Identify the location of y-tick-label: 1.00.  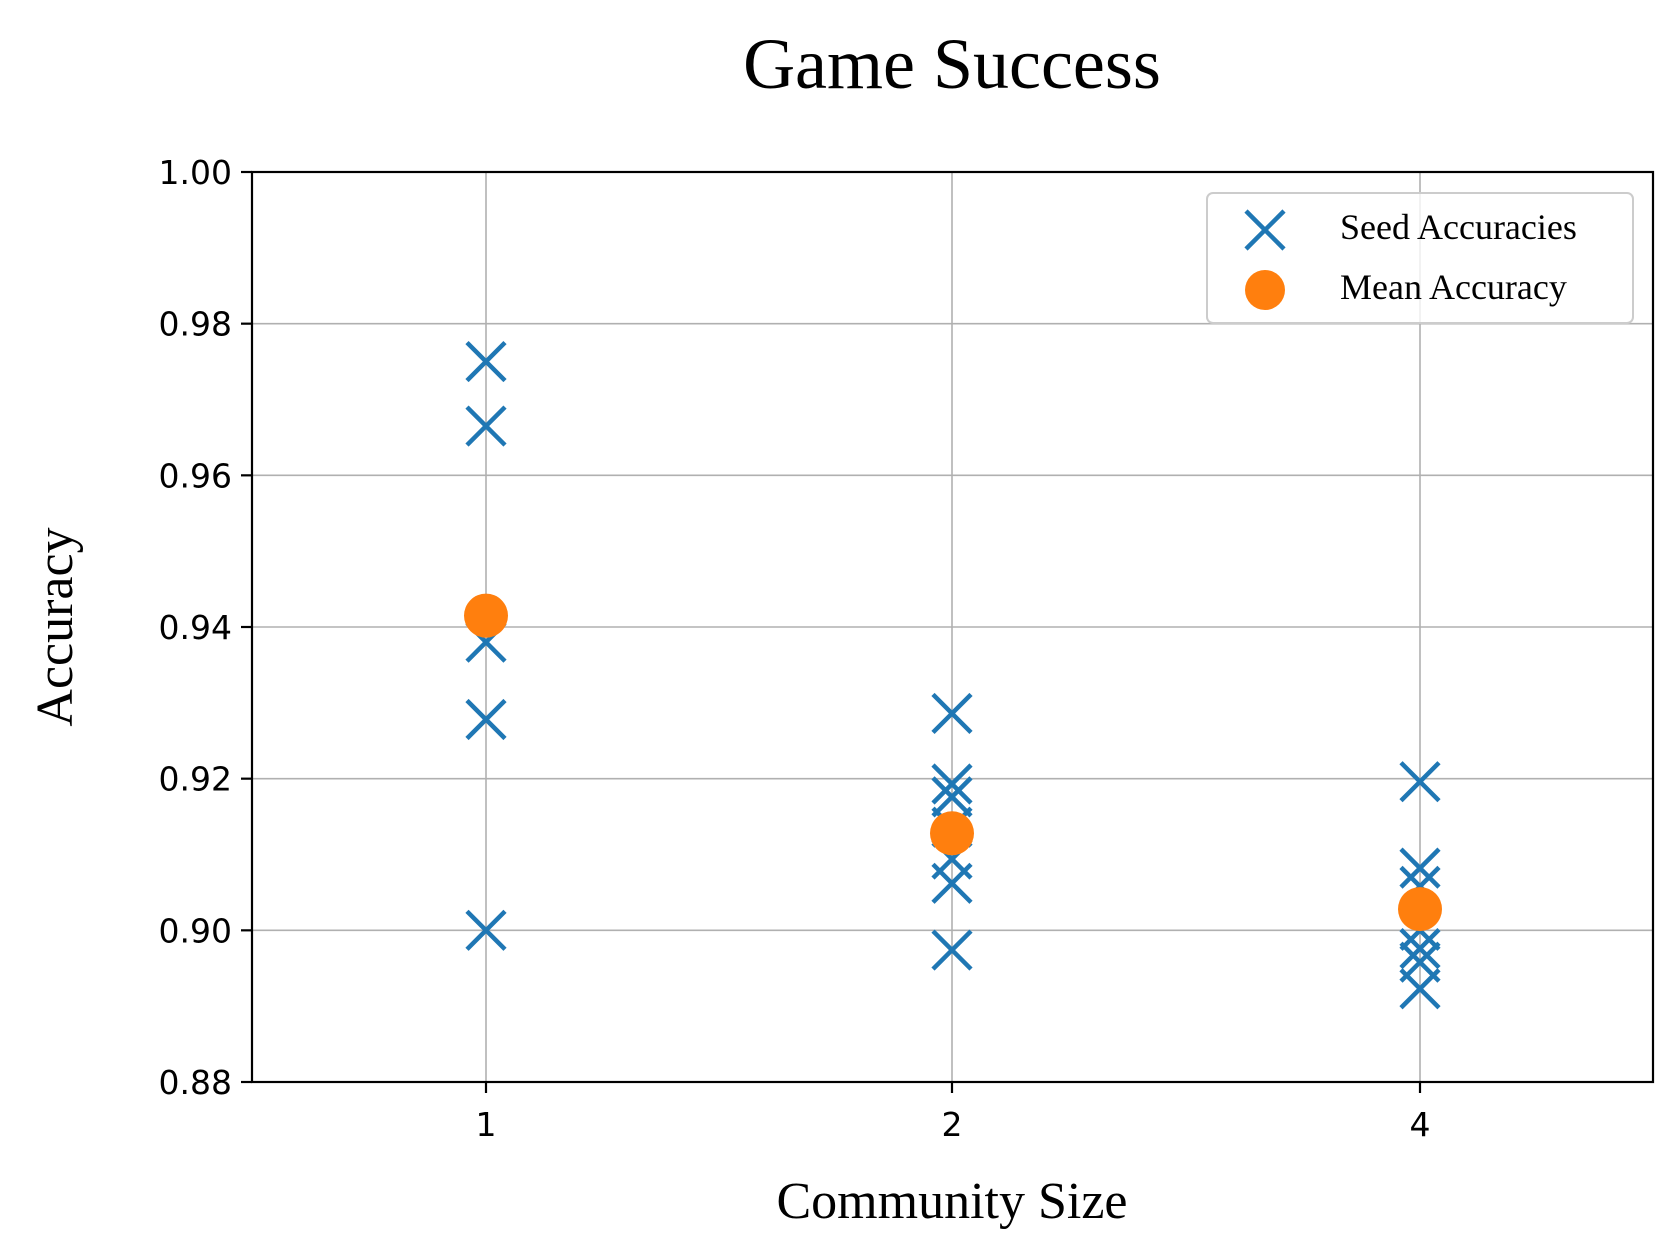
(195, 172).